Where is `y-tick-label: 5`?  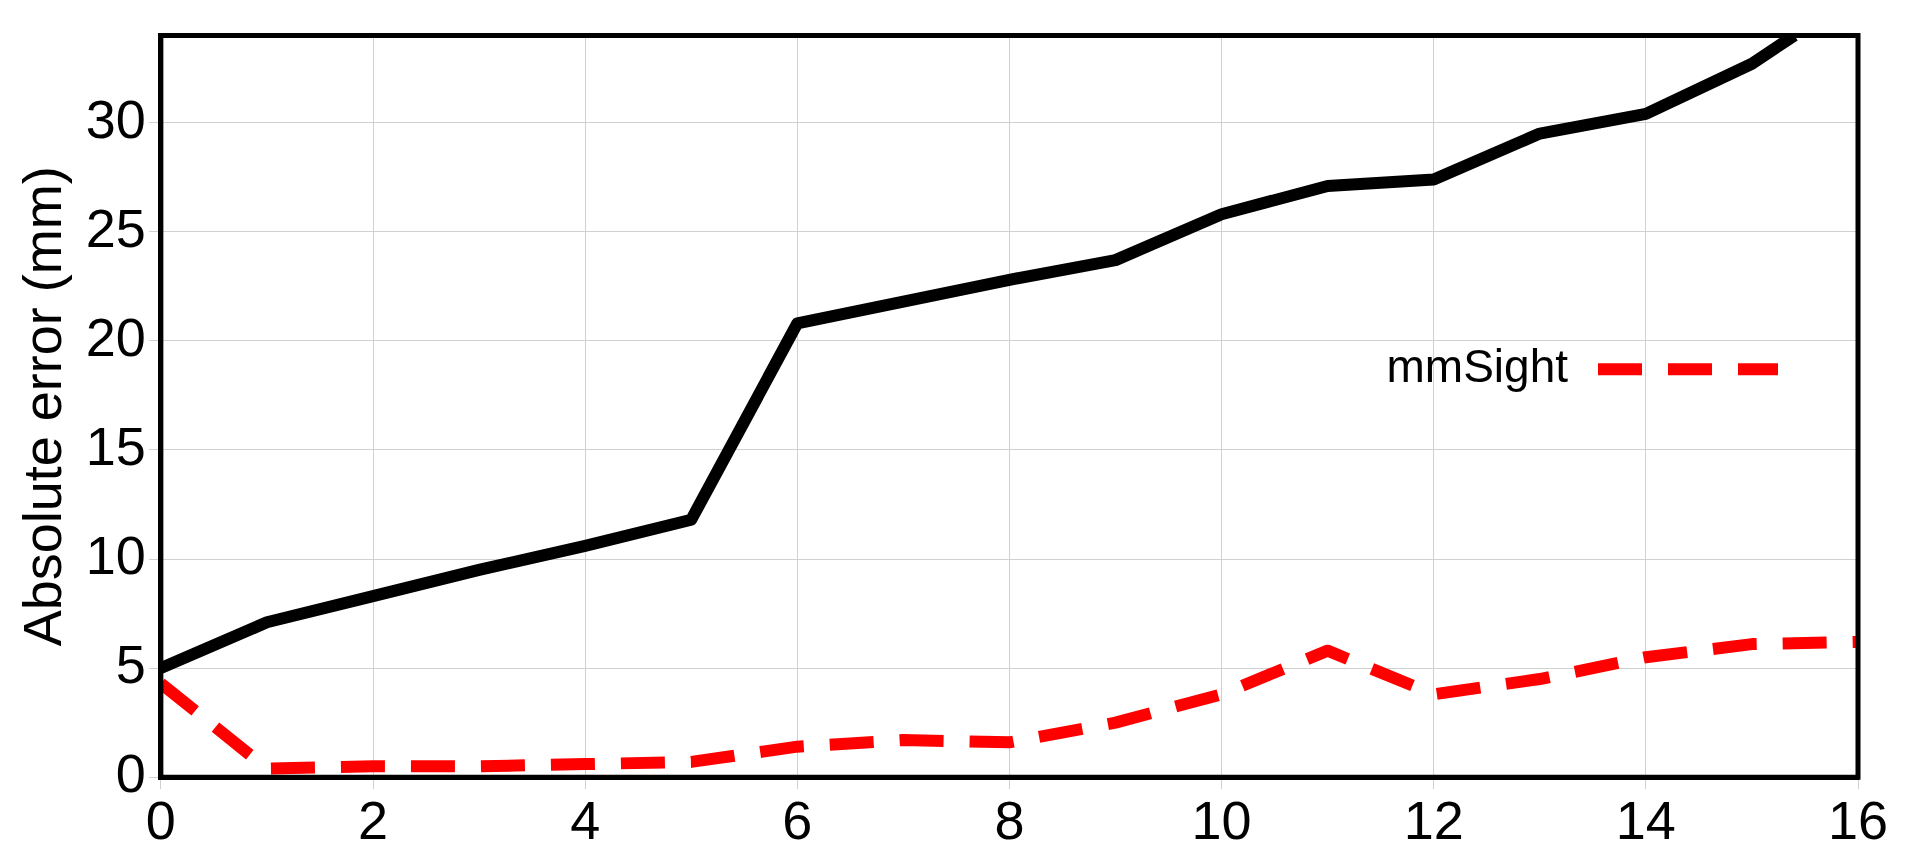 y-tick-label: 5 is located at coordinates (130, 664).